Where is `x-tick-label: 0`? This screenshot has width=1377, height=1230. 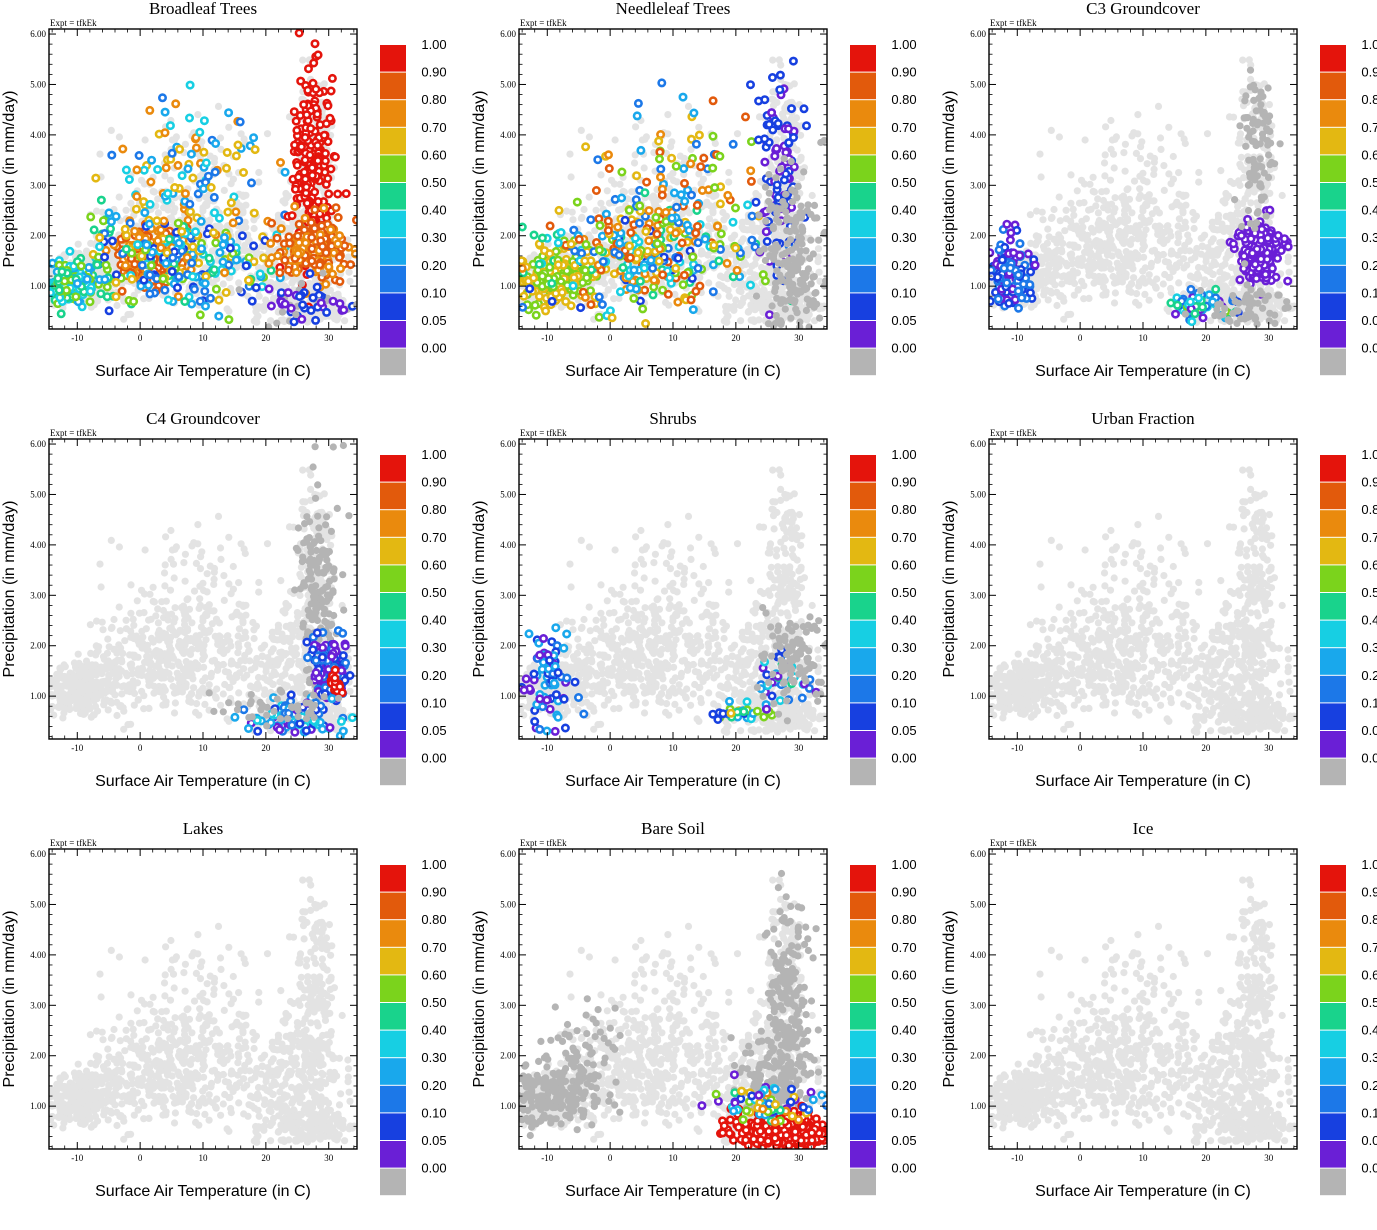 x-tick-label: 0 is located at coordinates (140, 338).